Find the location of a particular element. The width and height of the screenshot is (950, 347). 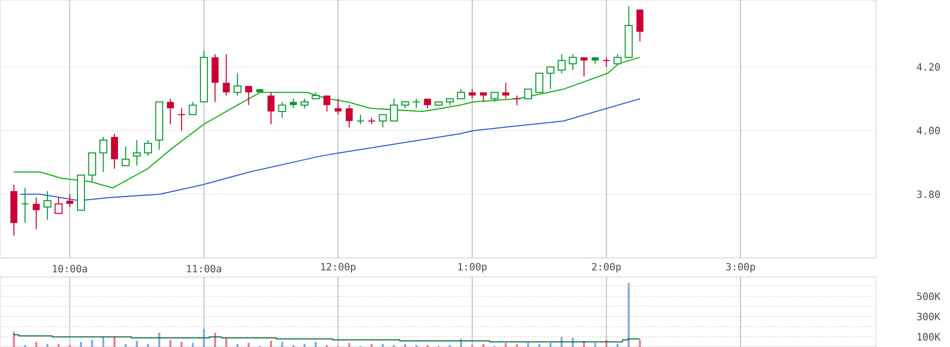

y-tick-label: 300K is located at coordinates (928, 316).